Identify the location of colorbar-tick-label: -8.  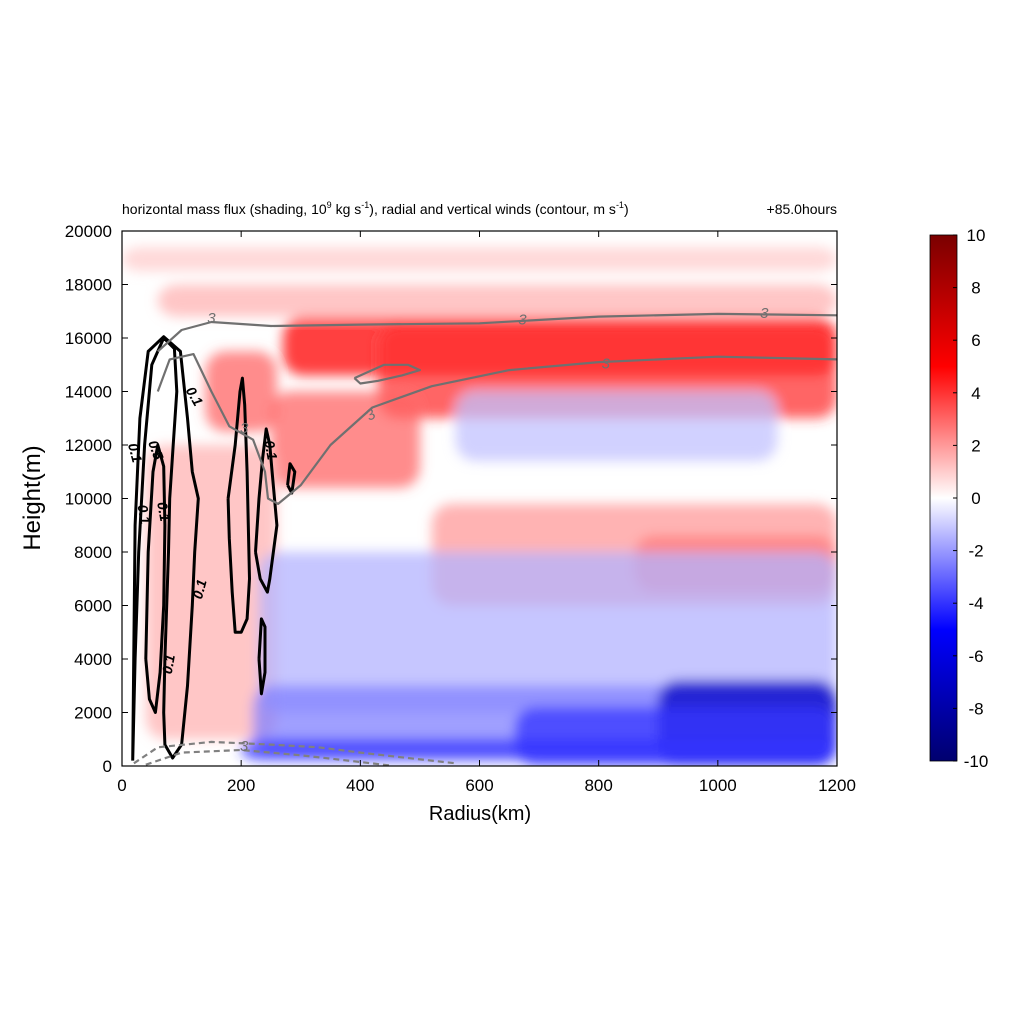
(975, 708).